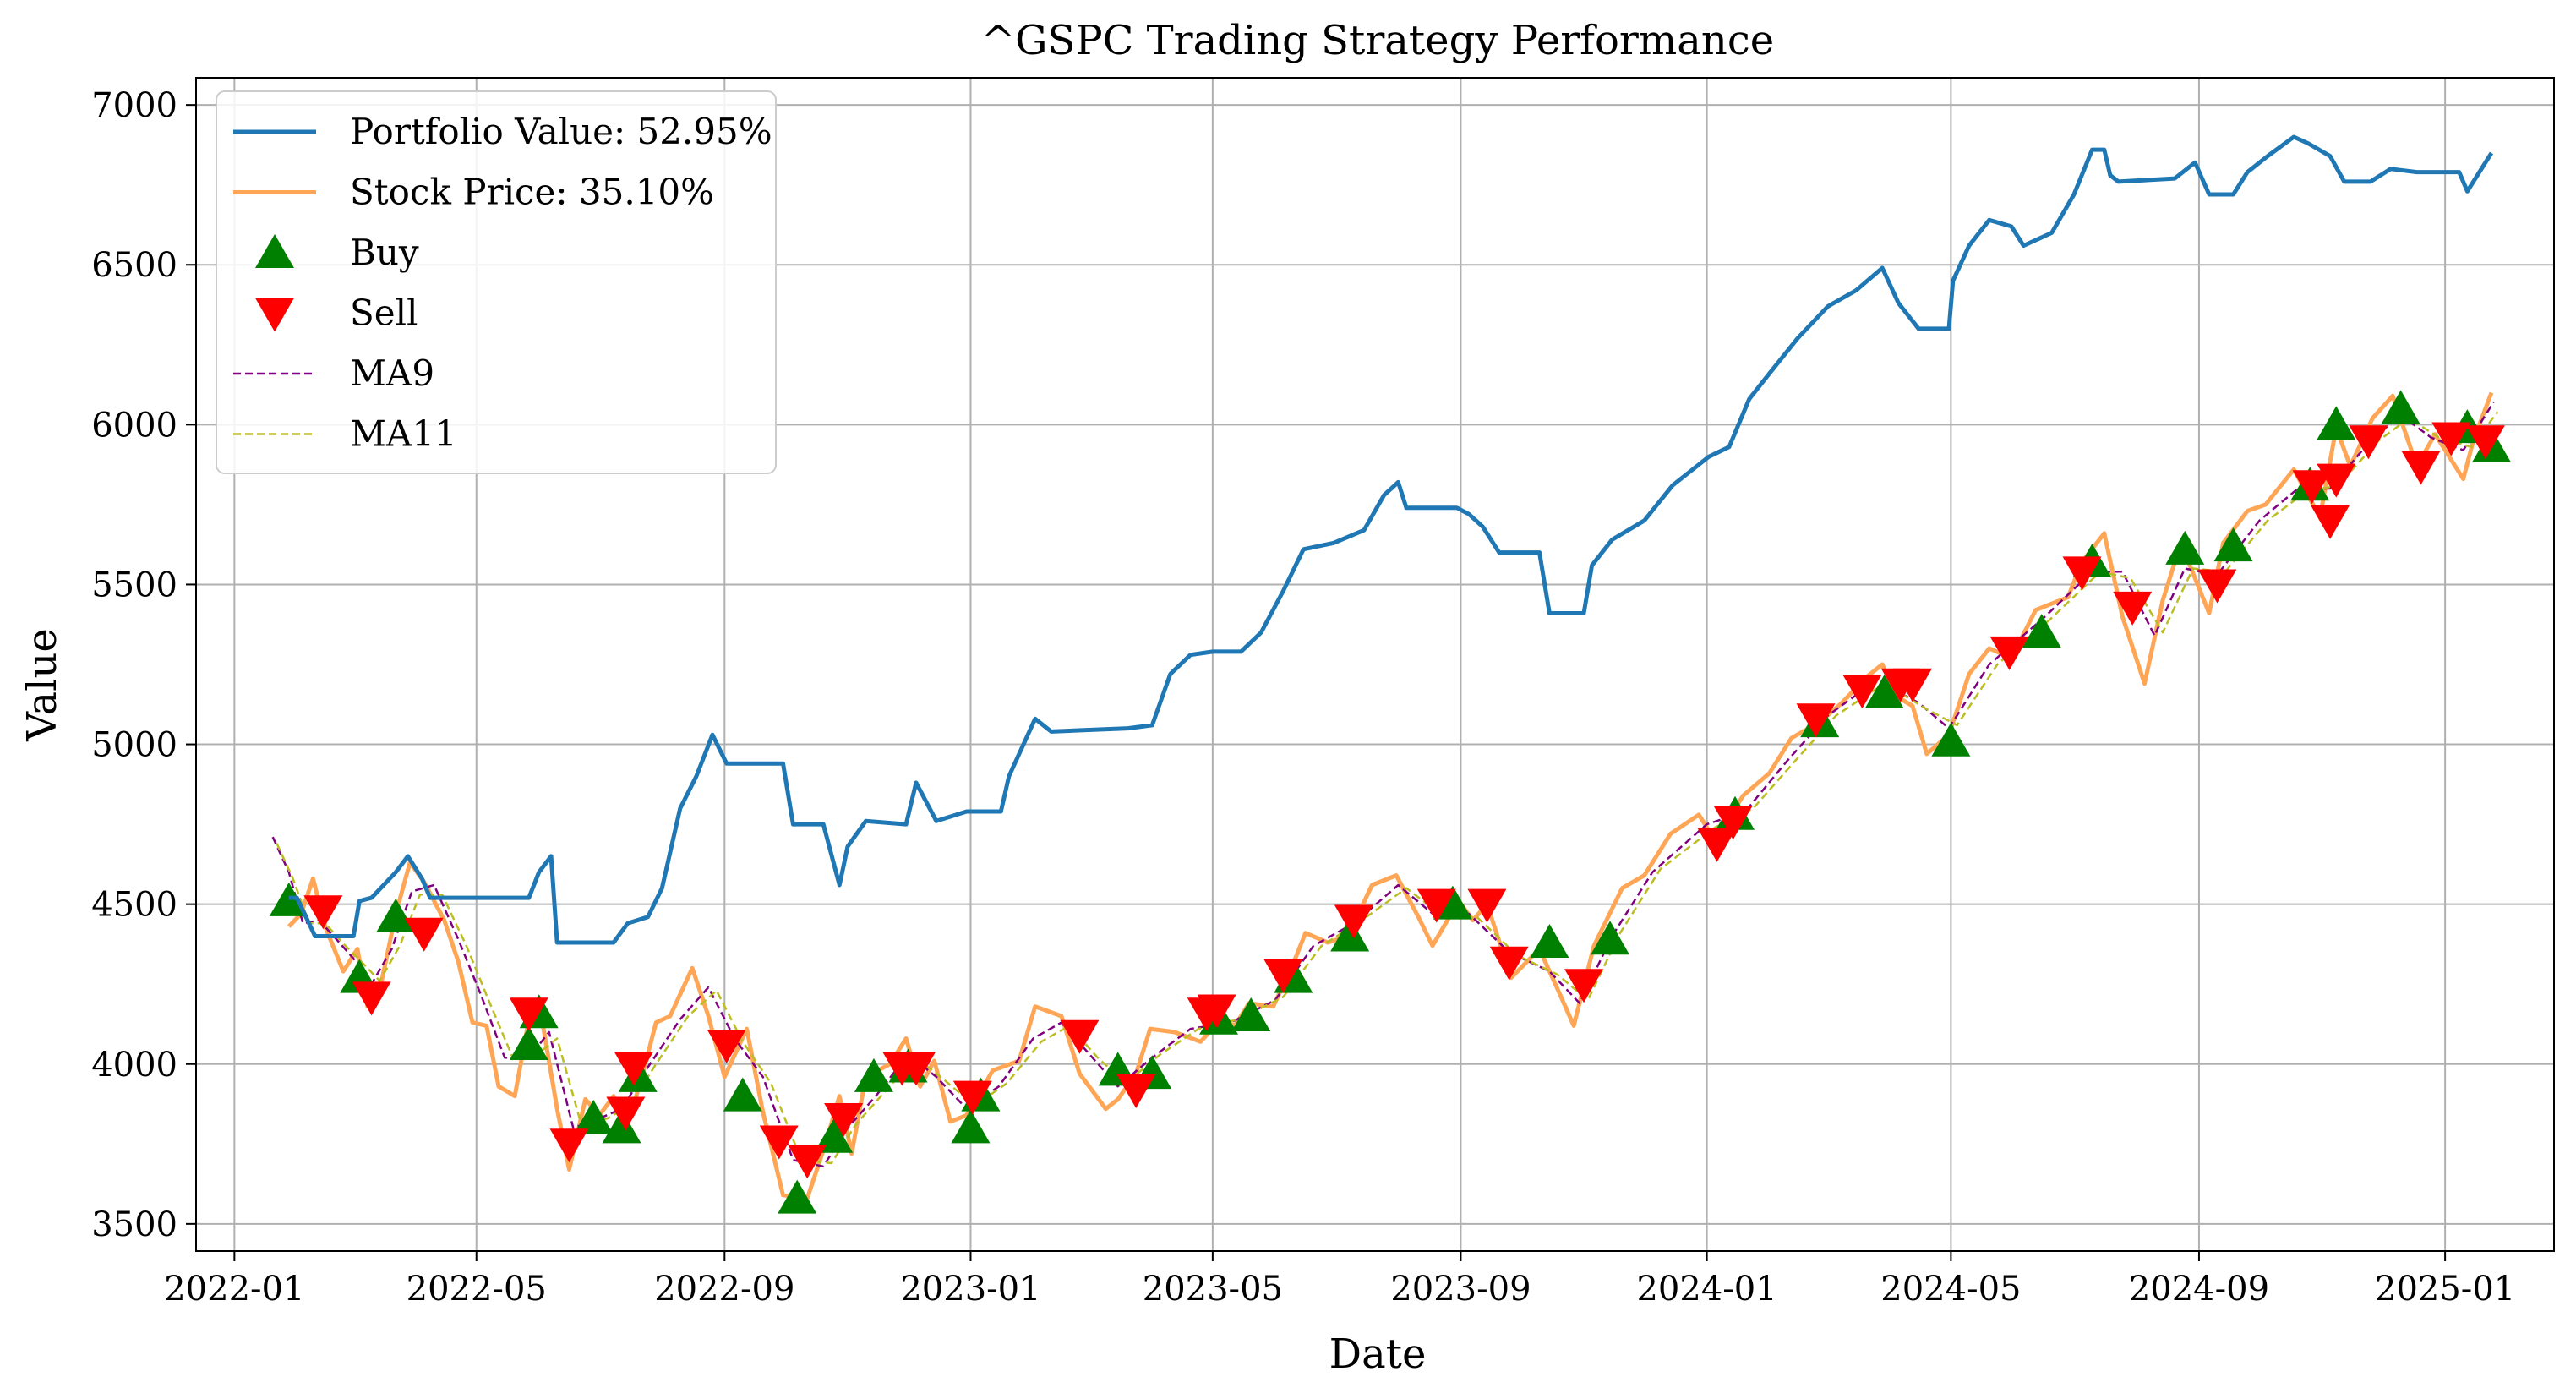 The image size is (2576, 1399). What do you see at coordinates (134, 745) in the screenshot?
I see `y-tick-label: 5000` at bounding box center [134, 745].